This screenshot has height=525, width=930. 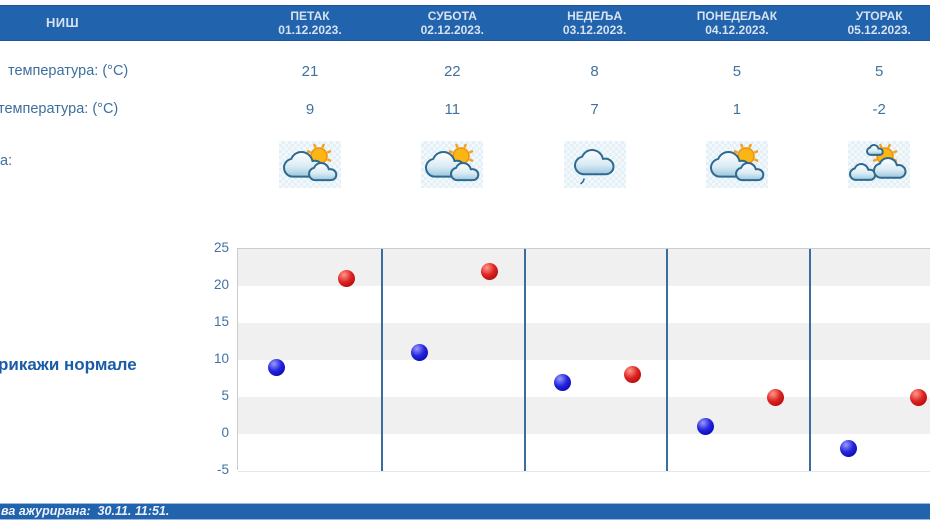 What do you see at coordinates (452, 30) in the screenshot?
I see `day-date: 02.12.2023.` at bounding box center [452, 30].